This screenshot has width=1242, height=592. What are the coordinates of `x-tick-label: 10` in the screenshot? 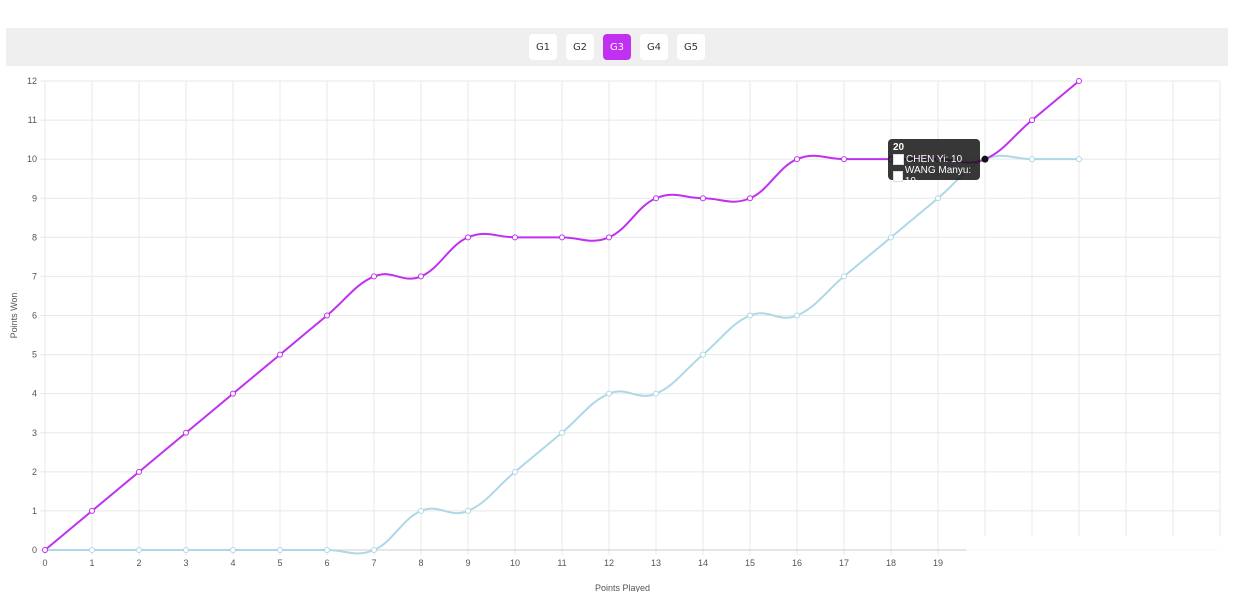 It's located at (515, 563).